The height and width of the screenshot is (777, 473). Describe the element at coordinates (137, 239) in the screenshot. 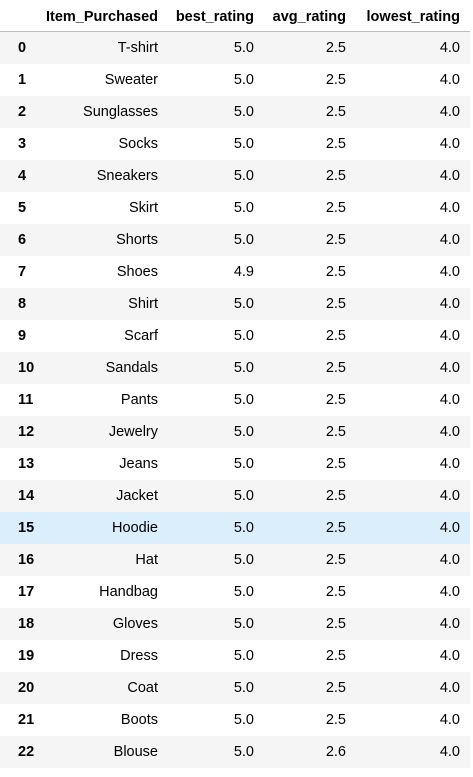

I see `item-purchased-cell: Shorts` at that location.